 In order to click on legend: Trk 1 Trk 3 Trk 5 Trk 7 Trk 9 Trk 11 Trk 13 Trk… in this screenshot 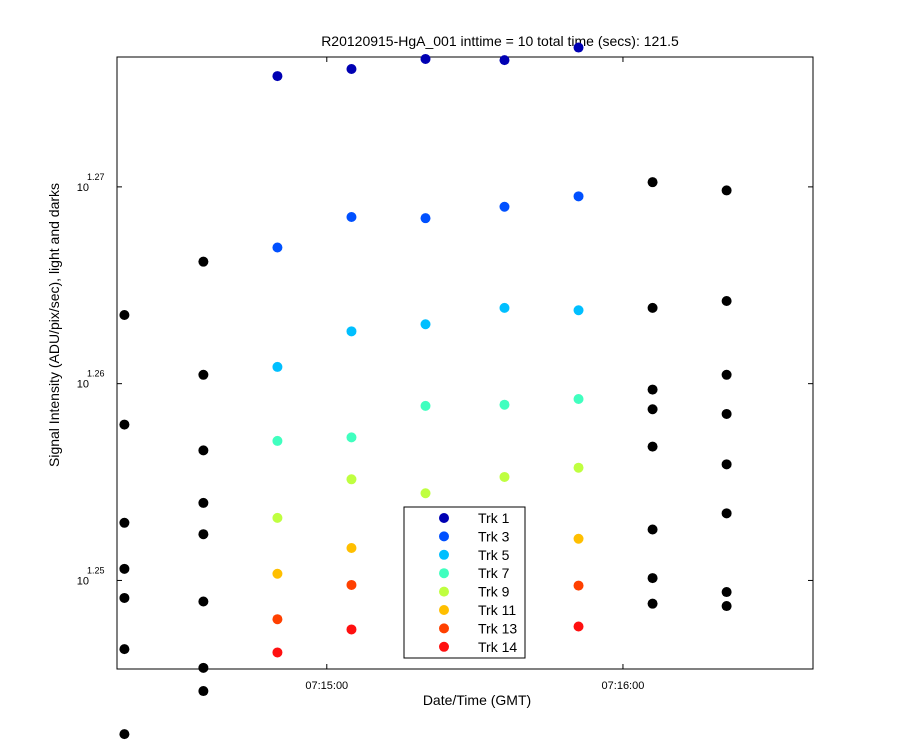, I will do `click(464, 582)`.